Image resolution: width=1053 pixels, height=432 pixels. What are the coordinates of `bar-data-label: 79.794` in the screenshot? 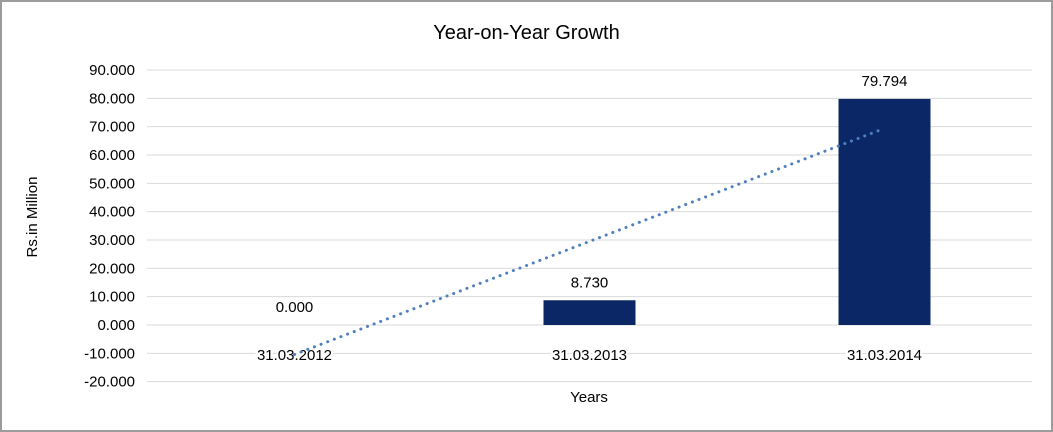 It's located at (885, 81).